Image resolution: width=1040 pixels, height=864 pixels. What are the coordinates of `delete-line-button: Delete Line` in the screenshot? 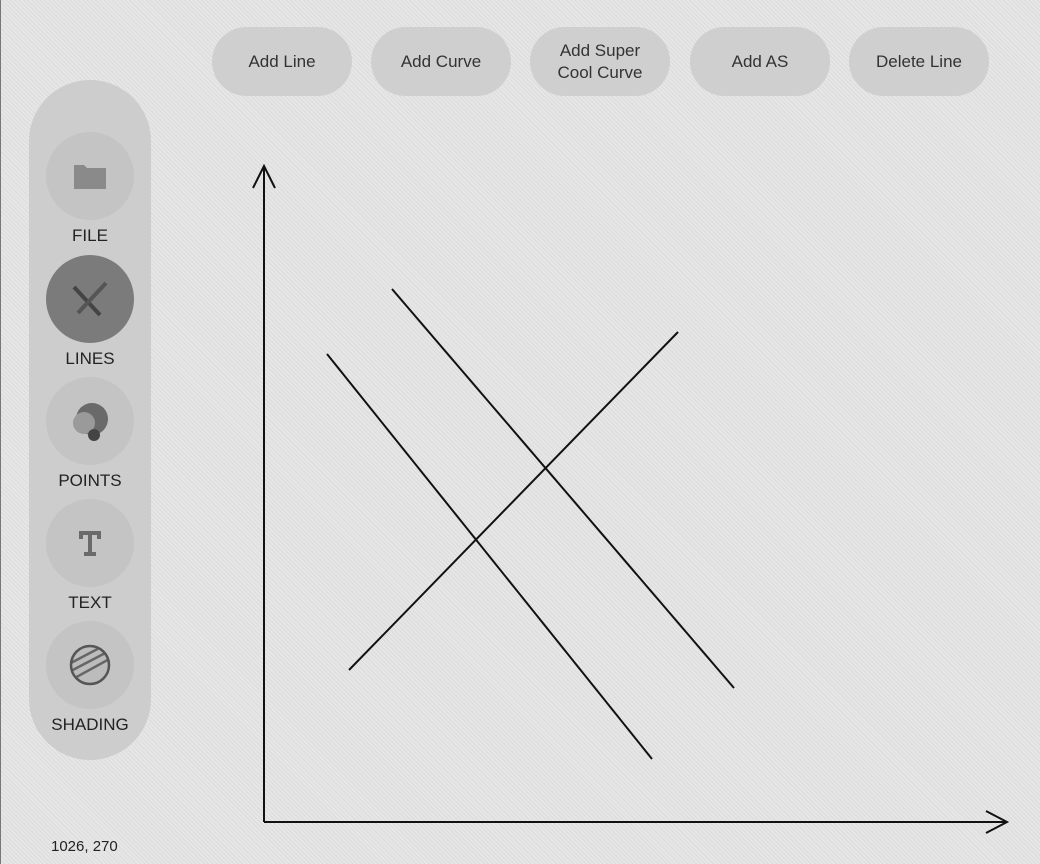 It's located at (919, 61).